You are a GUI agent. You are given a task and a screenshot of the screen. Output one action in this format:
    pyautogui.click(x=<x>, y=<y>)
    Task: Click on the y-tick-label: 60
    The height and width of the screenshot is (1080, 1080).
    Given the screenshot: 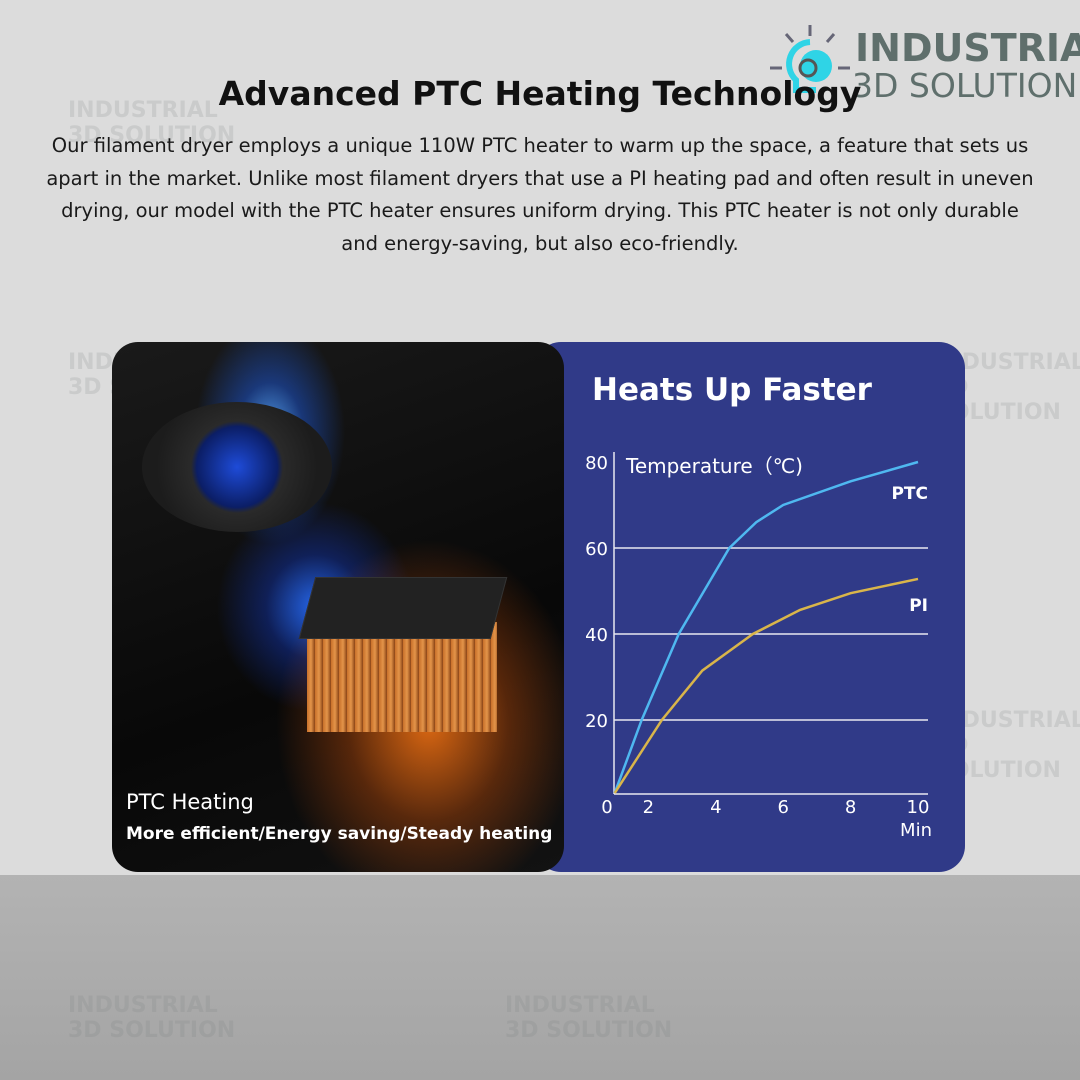 What is the action you would take?
    pyautogui.click(x=596, y=549)
    